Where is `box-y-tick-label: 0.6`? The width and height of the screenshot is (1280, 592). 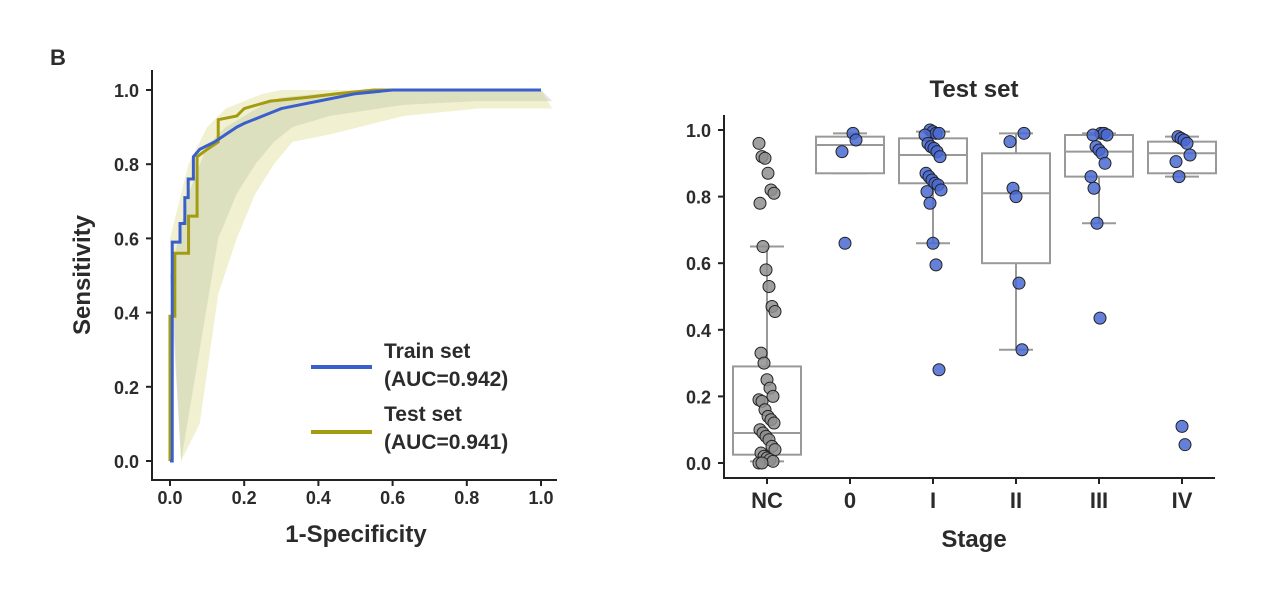
box-y-tick-label: 0.6 is located at coordinates (698, 264).